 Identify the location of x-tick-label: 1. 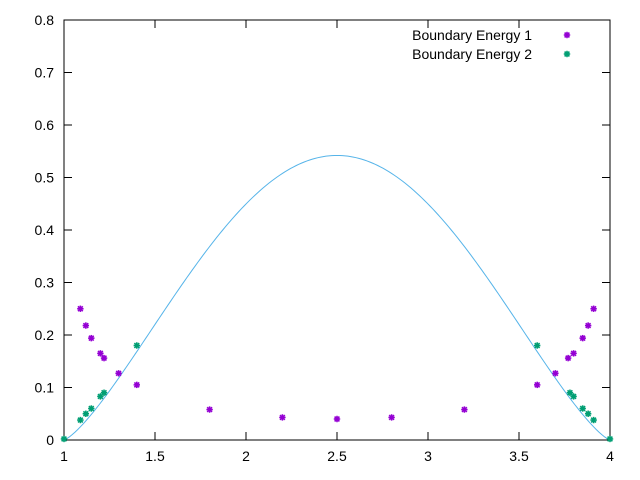
(64, 456).